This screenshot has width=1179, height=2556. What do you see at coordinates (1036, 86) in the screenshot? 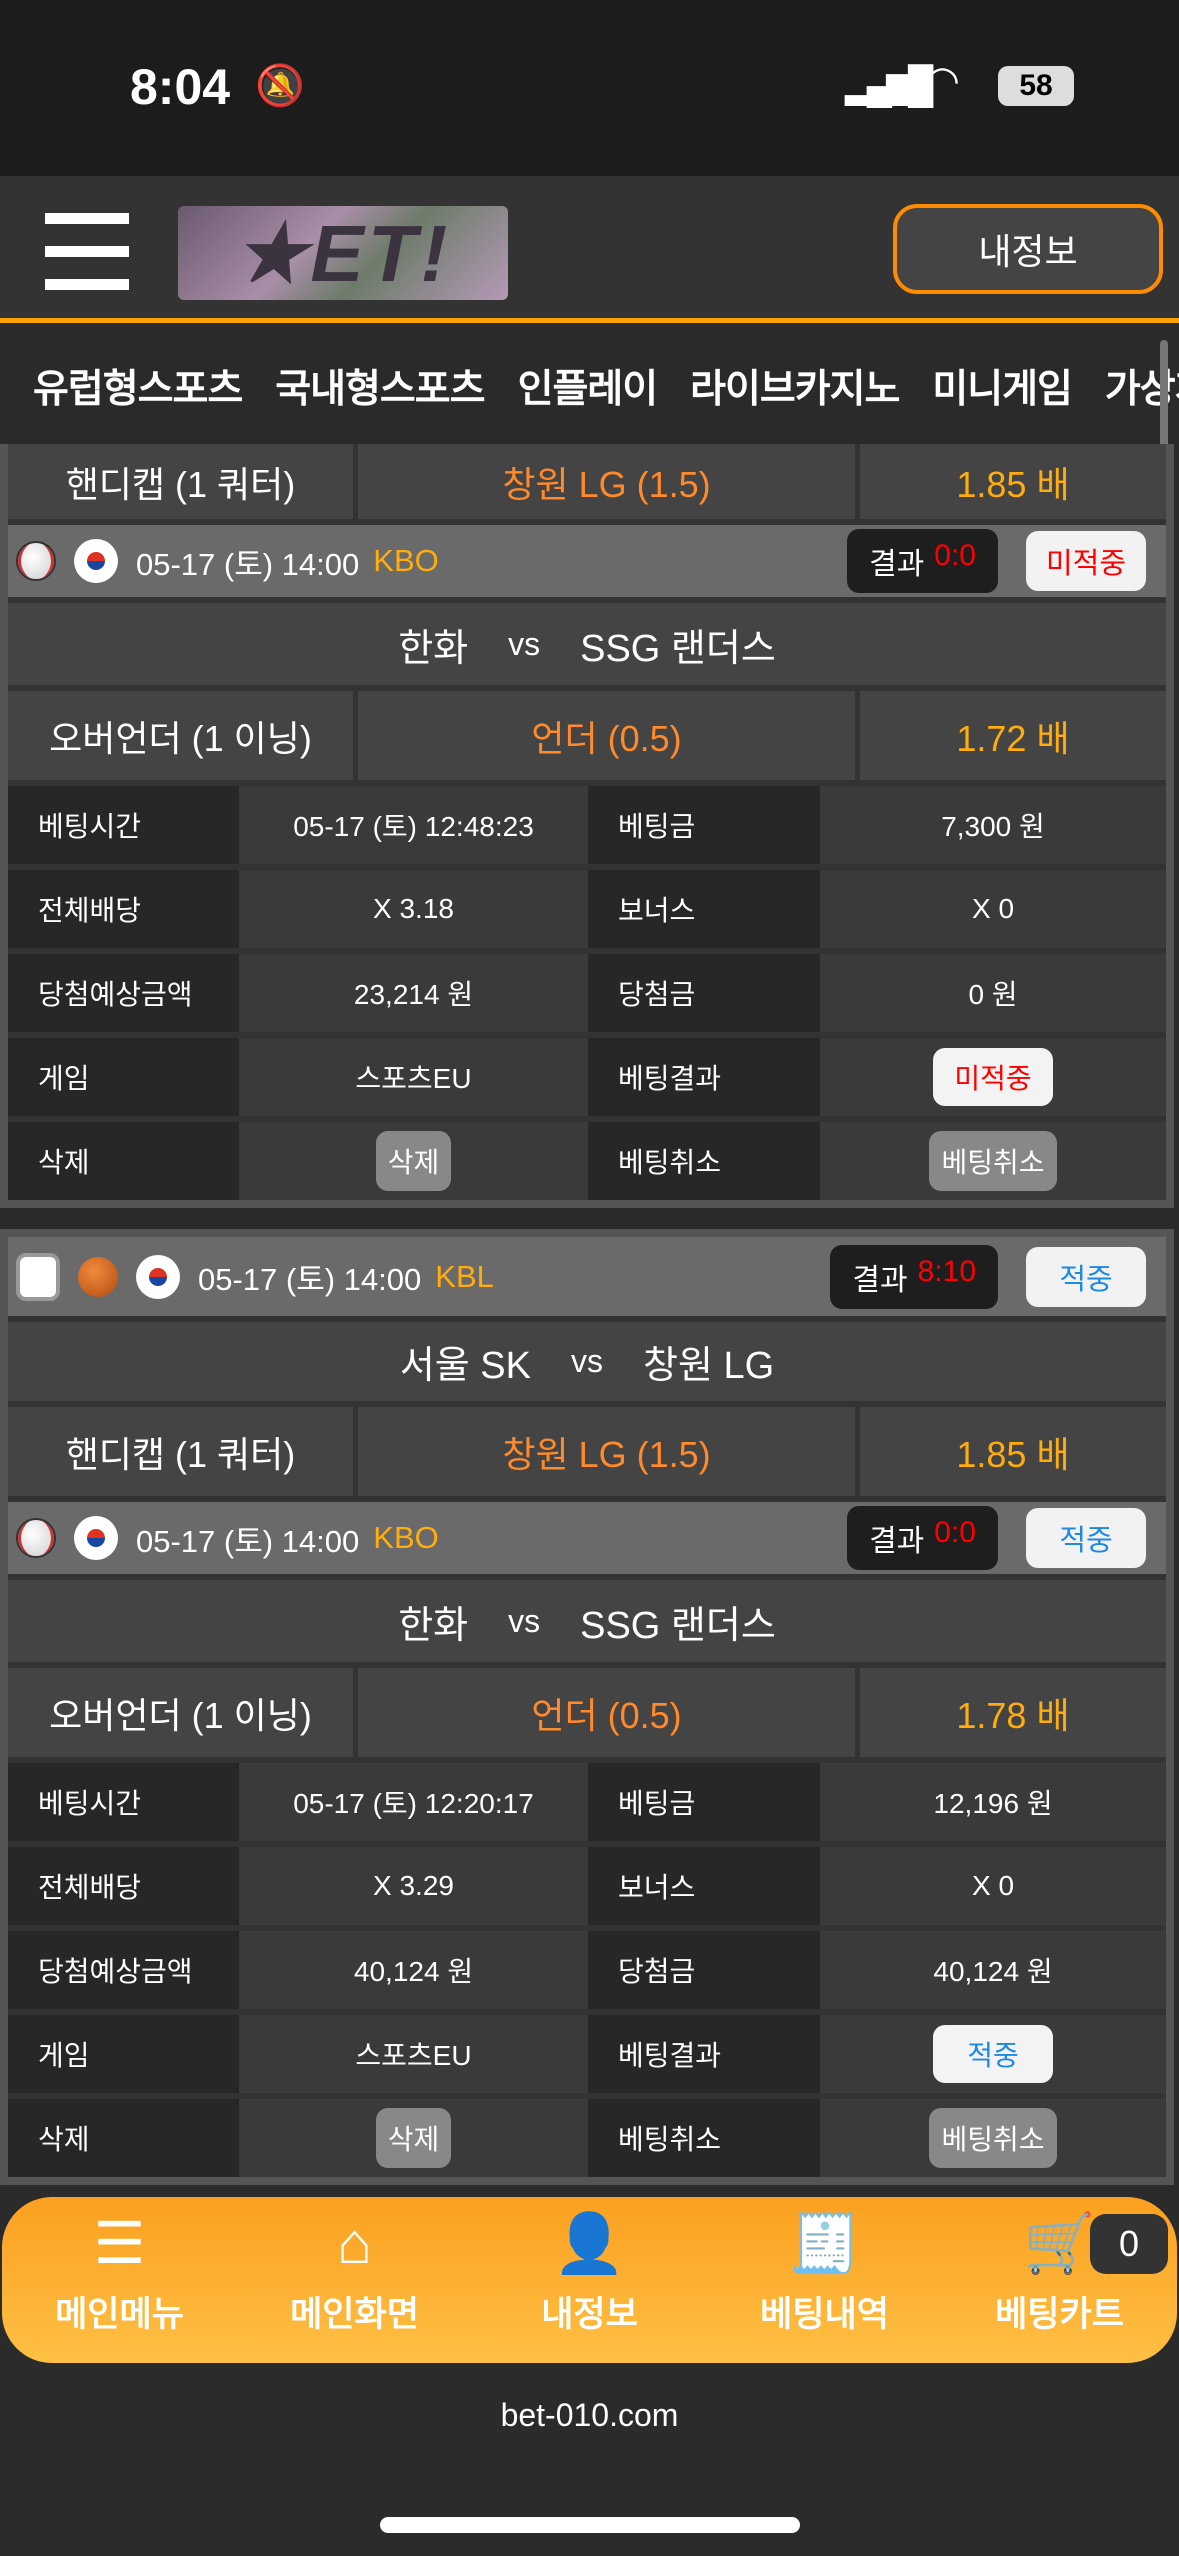
I see `battery-icon: 58` at bounding box center [1036, 86].